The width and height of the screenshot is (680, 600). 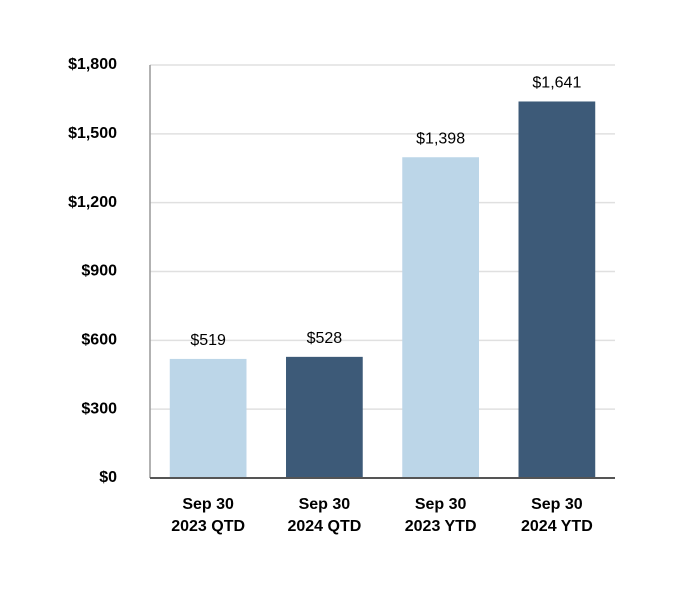 What do you see at coordinates (441, 526) in the screenshot?
I see `x-tick-label: 2023 YTD` at bounding box center [441, 526].